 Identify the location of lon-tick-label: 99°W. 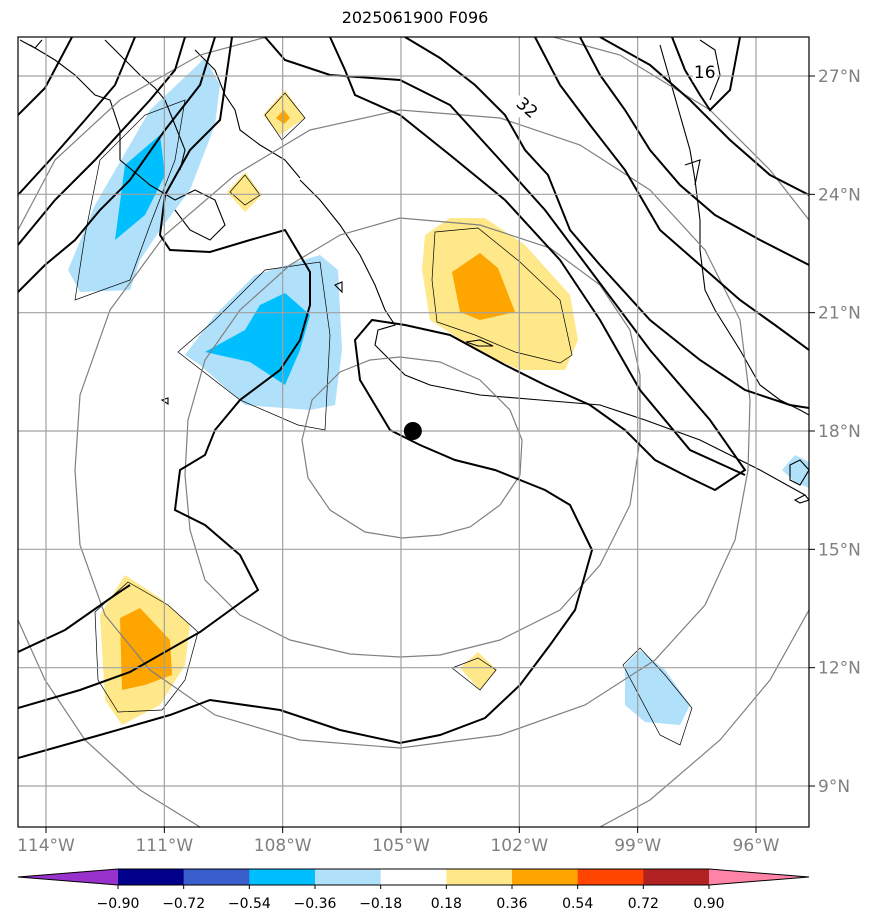
(637, 846).